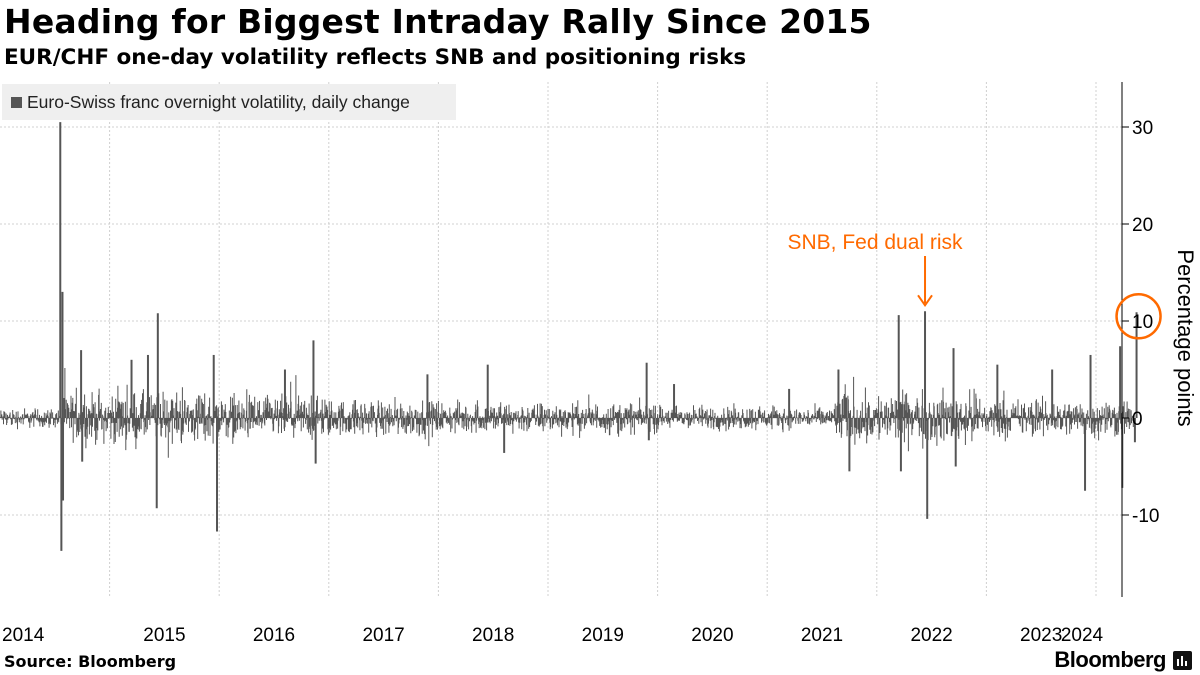  Describe the element at coordinates (274, 635) in the screenshot. I see `x-tick-label: 2016` at that location.